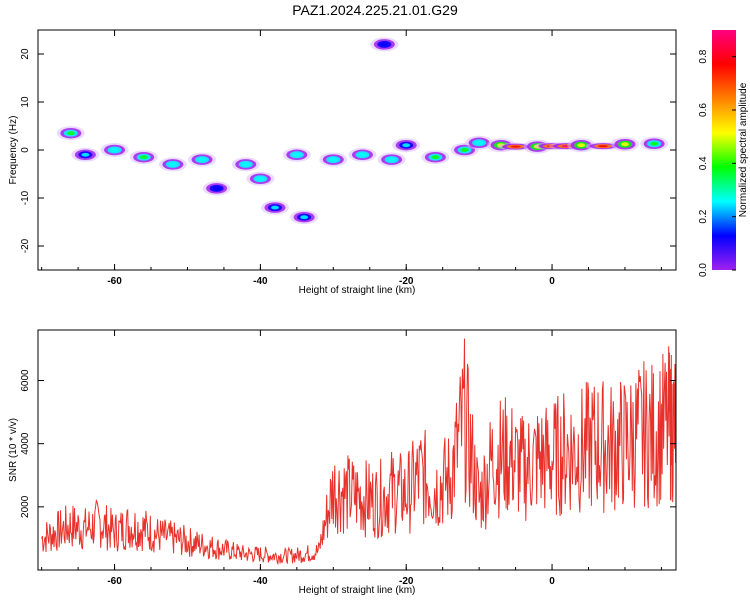 This screenshot has height=600, width=750. Describe the element at coordinates (703, 270) in the screenshot. I see `colorbar-tick-label: 0.0` at that location.